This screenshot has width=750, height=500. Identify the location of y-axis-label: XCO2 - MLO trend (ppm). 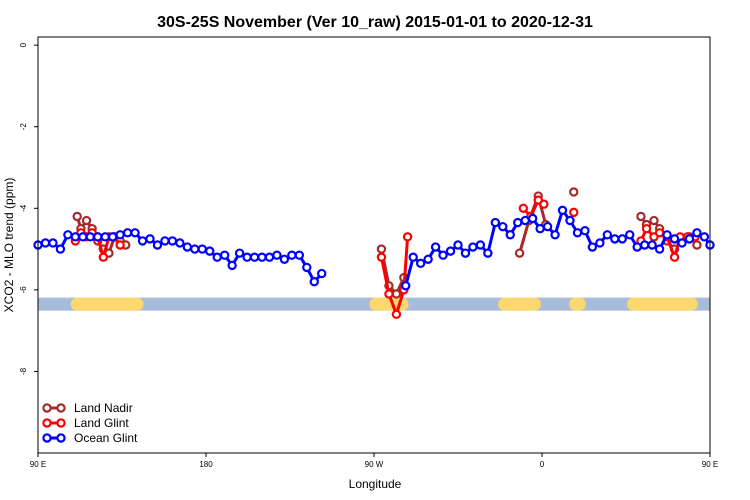
(9, 245).